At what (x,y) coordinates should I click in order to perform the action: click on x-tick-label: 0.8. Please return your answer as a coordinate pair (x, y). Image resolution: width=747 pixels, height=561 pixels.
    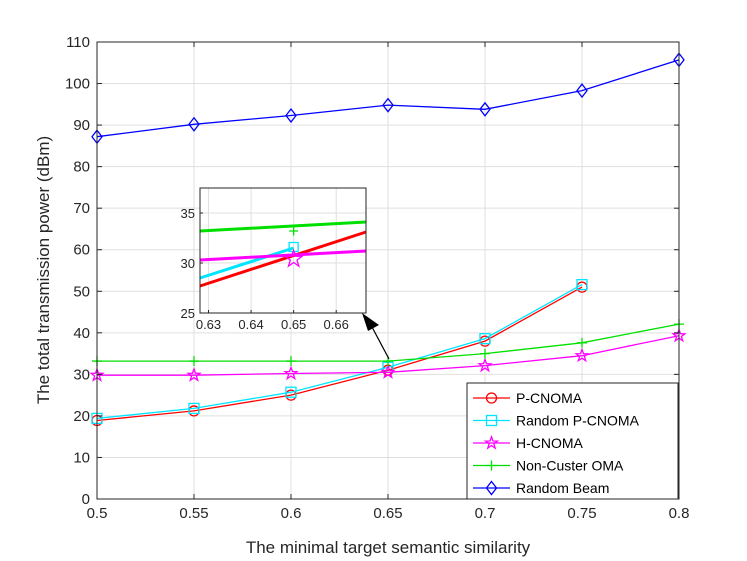
    Looking at the image, I should click on (679, 513).